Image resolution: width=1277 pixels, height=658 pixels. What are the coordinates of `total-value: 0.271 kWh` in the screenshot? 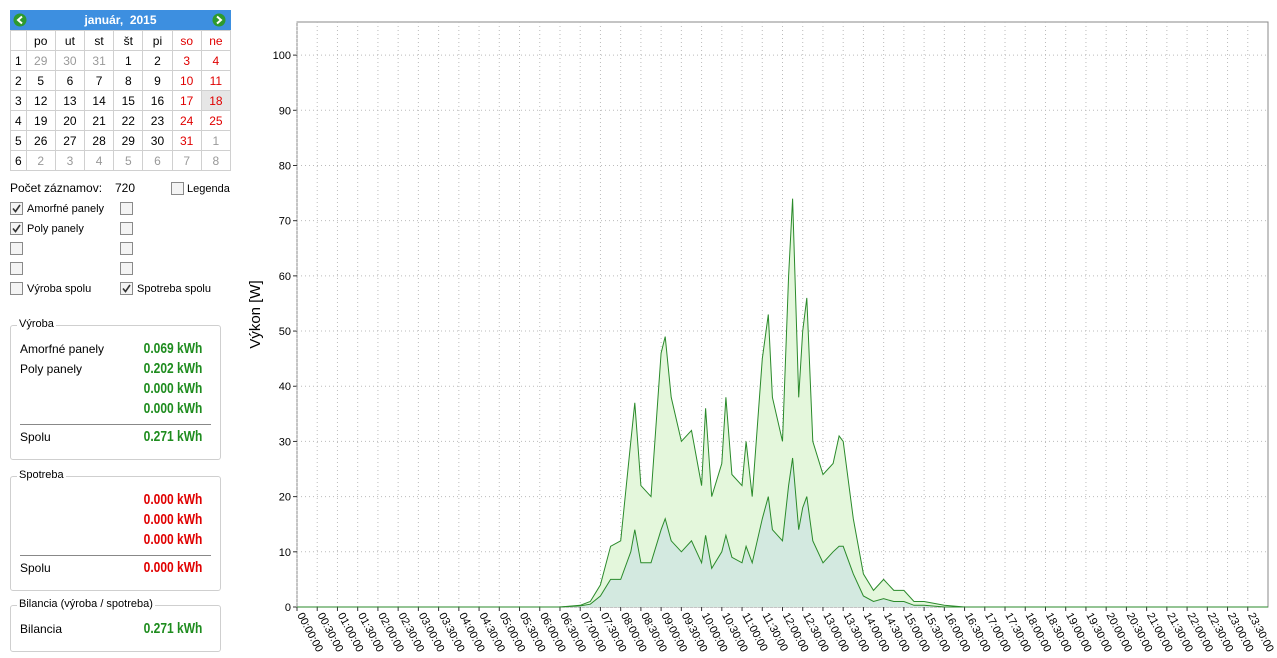 It's located at (172, 436).